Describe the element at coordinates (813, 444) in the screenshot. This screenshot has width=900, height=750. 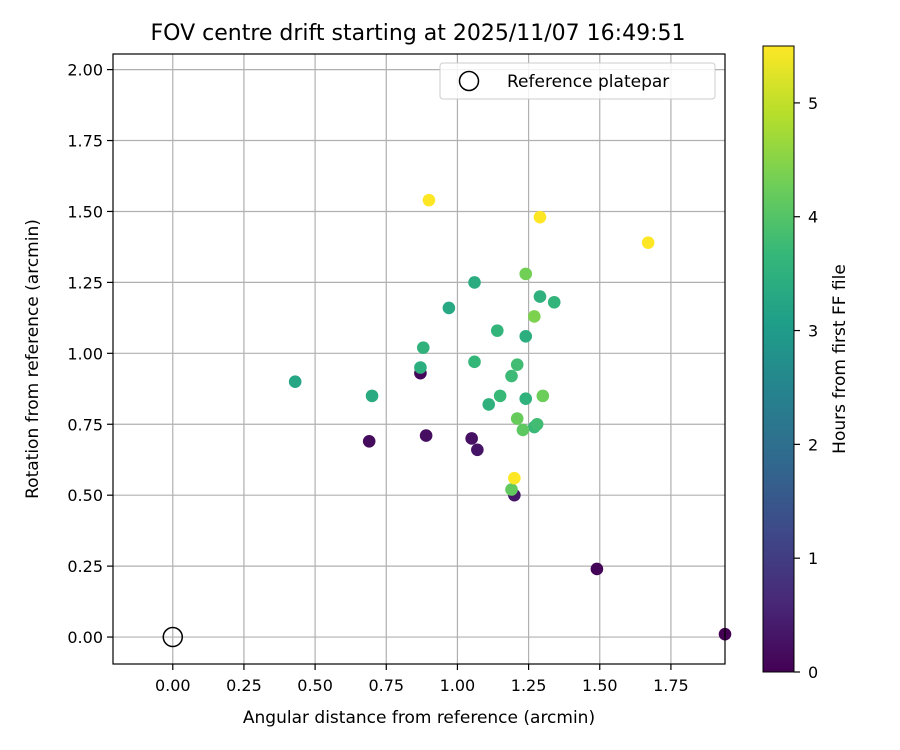
I see `colorbar-tick-label: 2` at that location.